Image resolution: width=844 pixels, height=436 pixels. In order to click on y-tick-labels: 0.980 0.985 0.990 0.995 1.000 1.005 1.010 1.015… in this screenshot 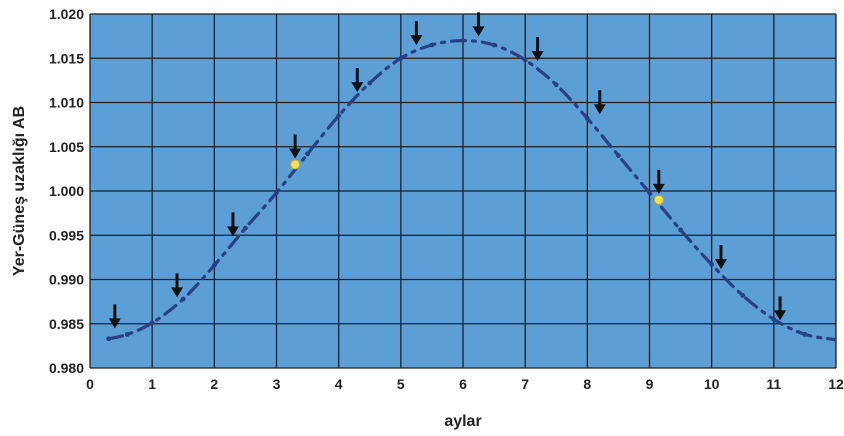, I will do `click(66, 191)`.